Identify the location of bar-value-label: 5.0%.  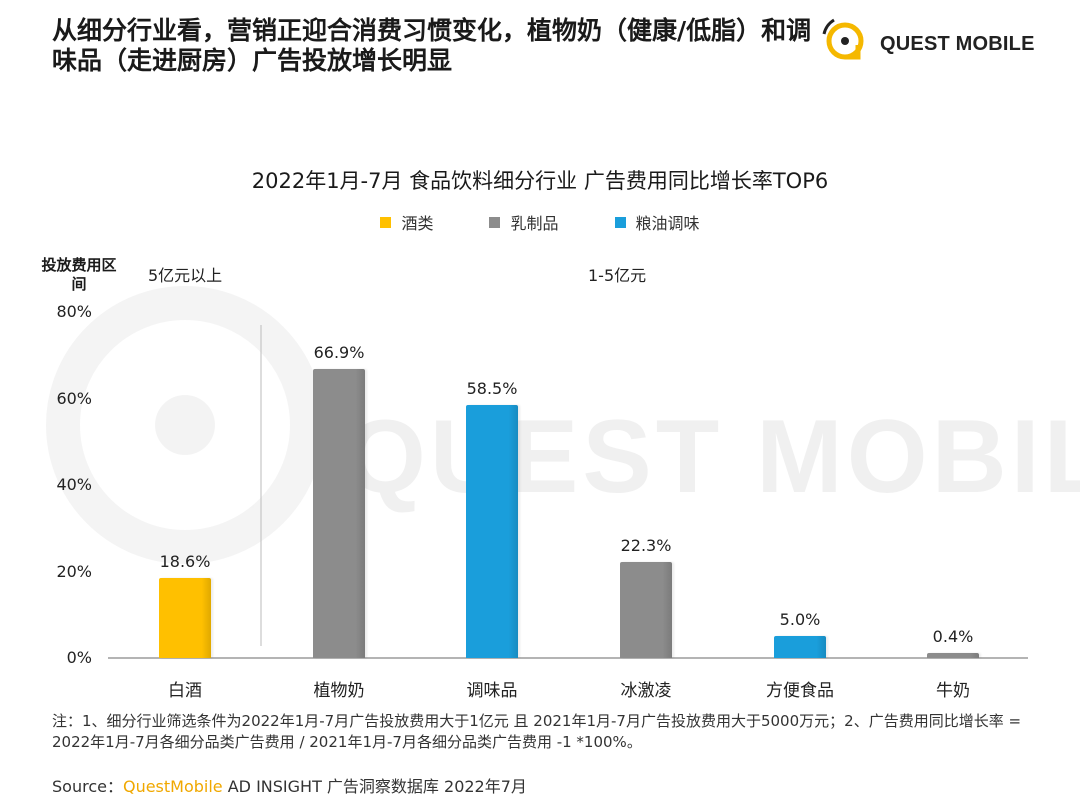
(800, 620).